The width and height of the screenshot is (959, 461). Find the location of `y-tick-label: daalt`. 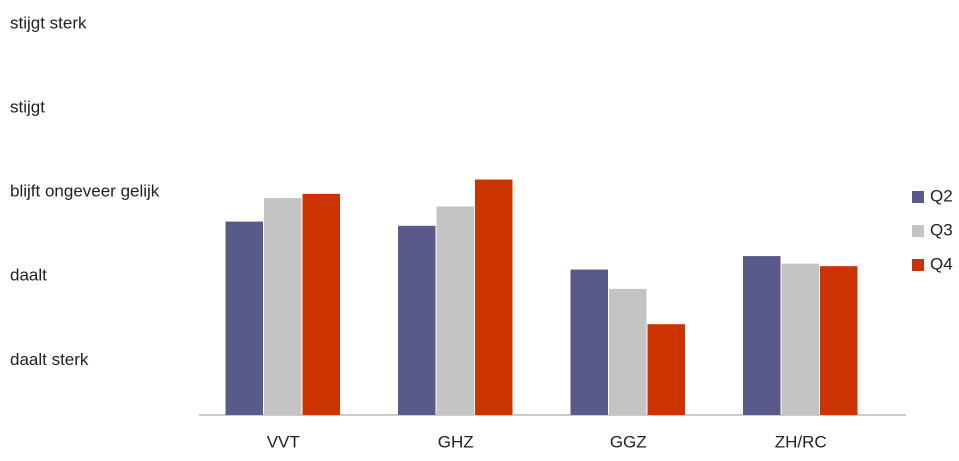

y-tick-label: daalt is located at coordinates (28, 275).